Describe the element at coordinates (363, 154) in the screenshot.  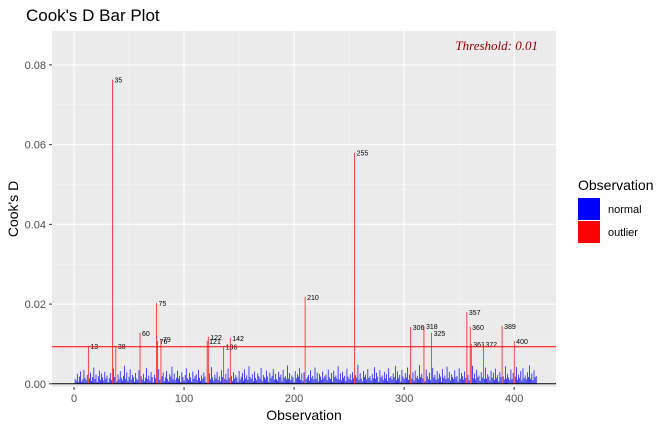
I see `outlier-label: 255` at that location.